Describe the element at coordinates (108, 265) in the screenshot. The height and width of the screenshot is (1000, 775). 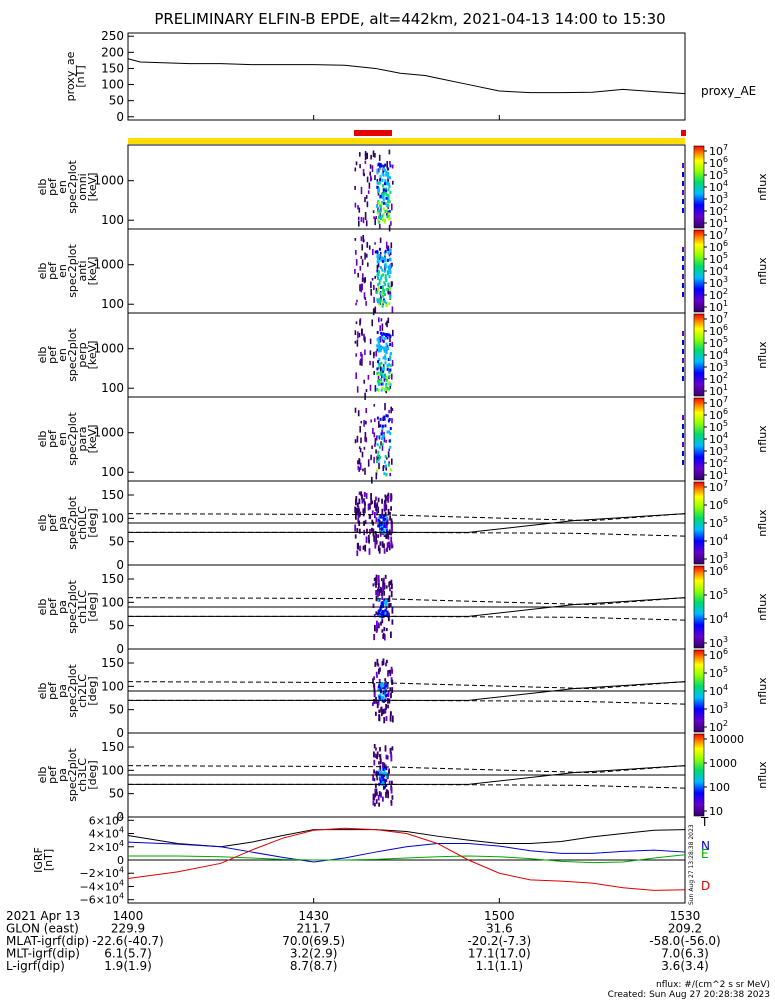
I see `ytick-label: 1000` at that location.